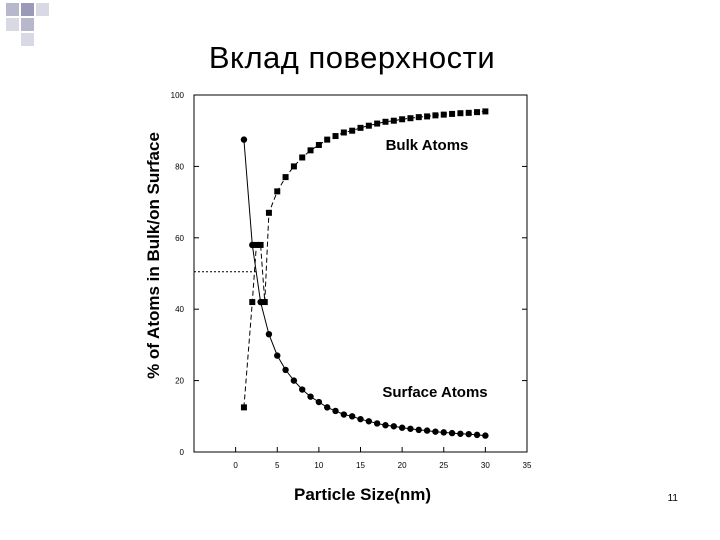 Image resolution: width=720 pixels, height=540 pixels. I want to click on x-tick-label: 15, so click(360, 465).